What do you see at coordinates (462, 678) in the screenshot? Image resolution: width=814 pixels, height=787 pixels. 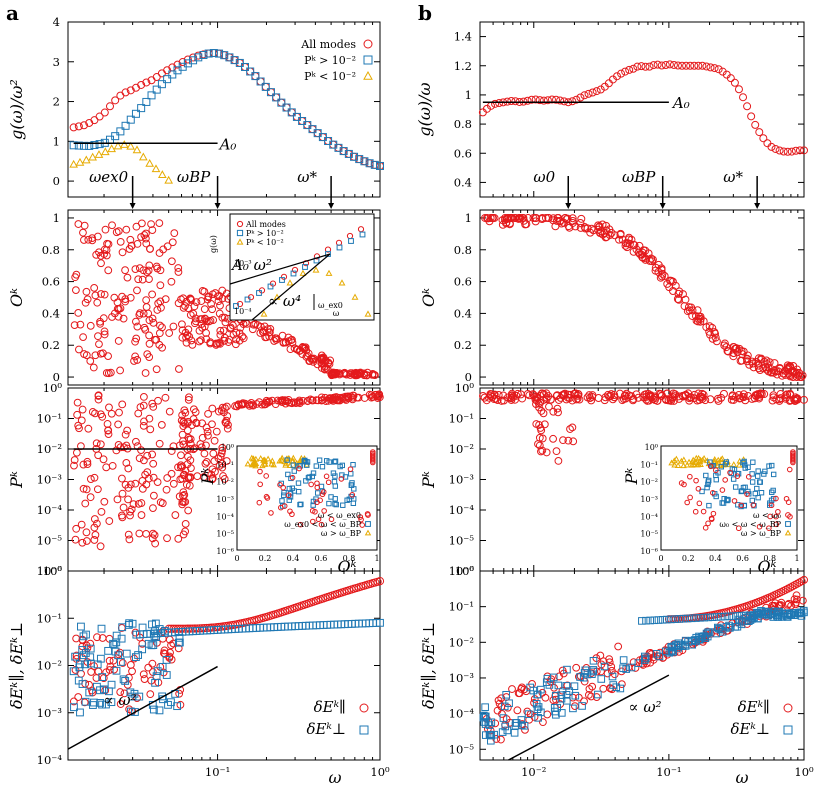 I see `y-tick-label: 10⁻³` at bounding box center [462, 678].